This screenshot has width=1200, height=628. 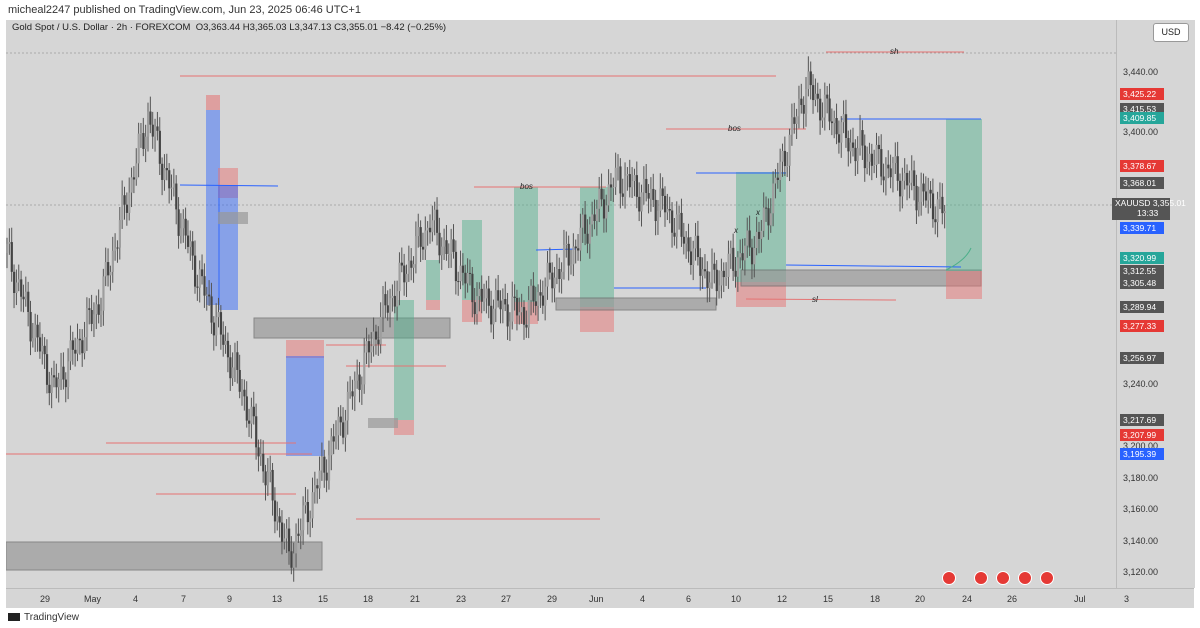 I want to click on x-marker: x, so click(x=736, y=230).